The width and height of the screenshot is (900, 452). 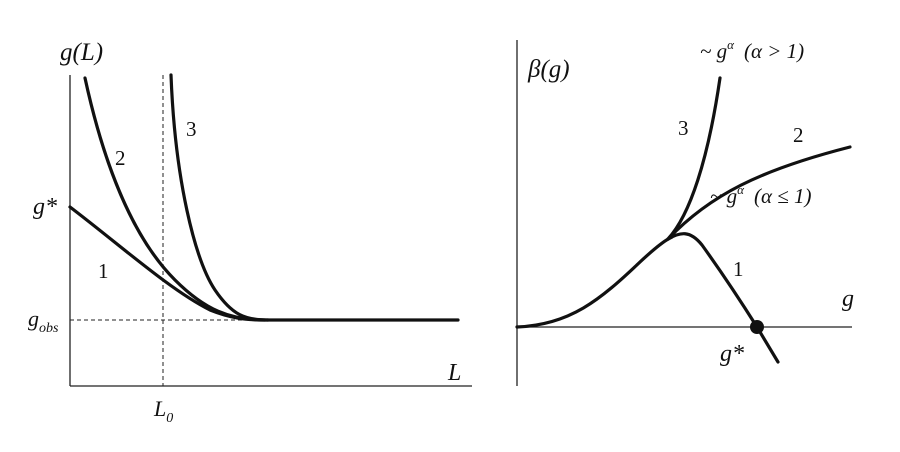 I want to click on observed-base: g, so click(x=33, y=318).